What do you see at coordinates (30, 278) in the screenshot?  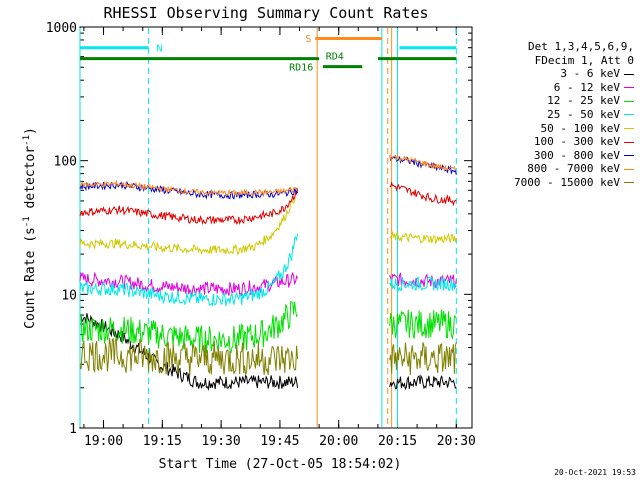 I see `y-axis-label-main: Count Rate (s` at bounding box center [30, 278].